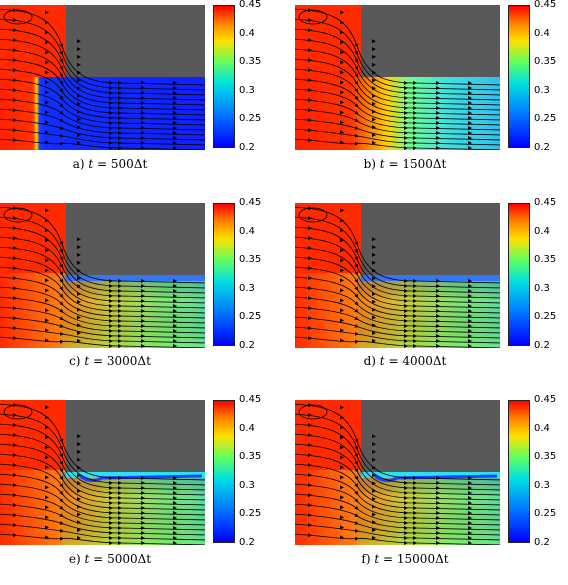 The image size is (568, 585). Describe the element at coordinates (122, 559) in the screenshot. I see `caption-time-value: 5000` at that location.